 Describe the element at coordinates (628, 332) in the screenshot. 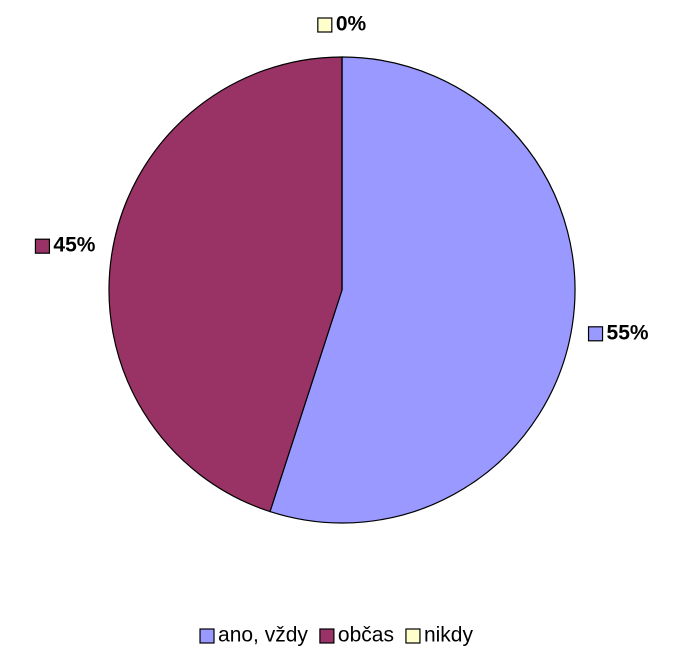

I see `value-label-text: 55%` at that location.